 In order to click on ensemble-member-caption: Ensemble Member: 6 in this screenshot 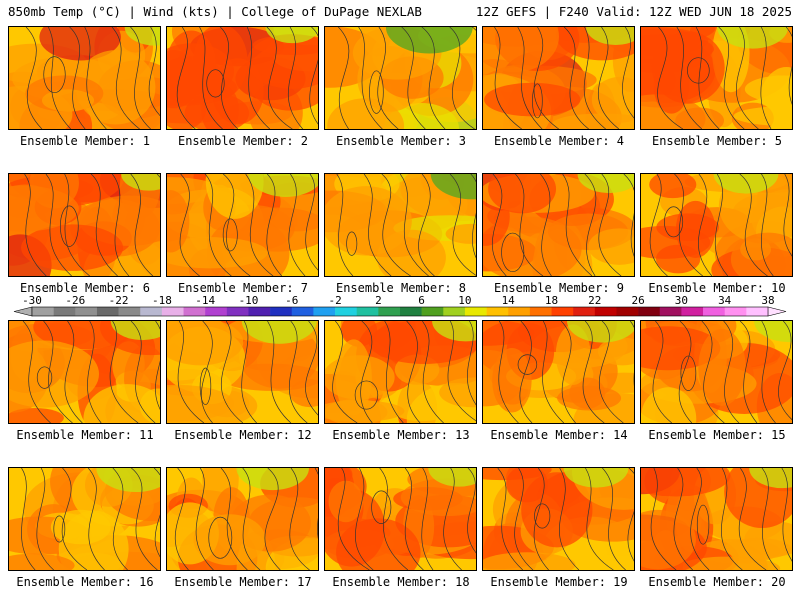, I will do `click(85, 288)`.